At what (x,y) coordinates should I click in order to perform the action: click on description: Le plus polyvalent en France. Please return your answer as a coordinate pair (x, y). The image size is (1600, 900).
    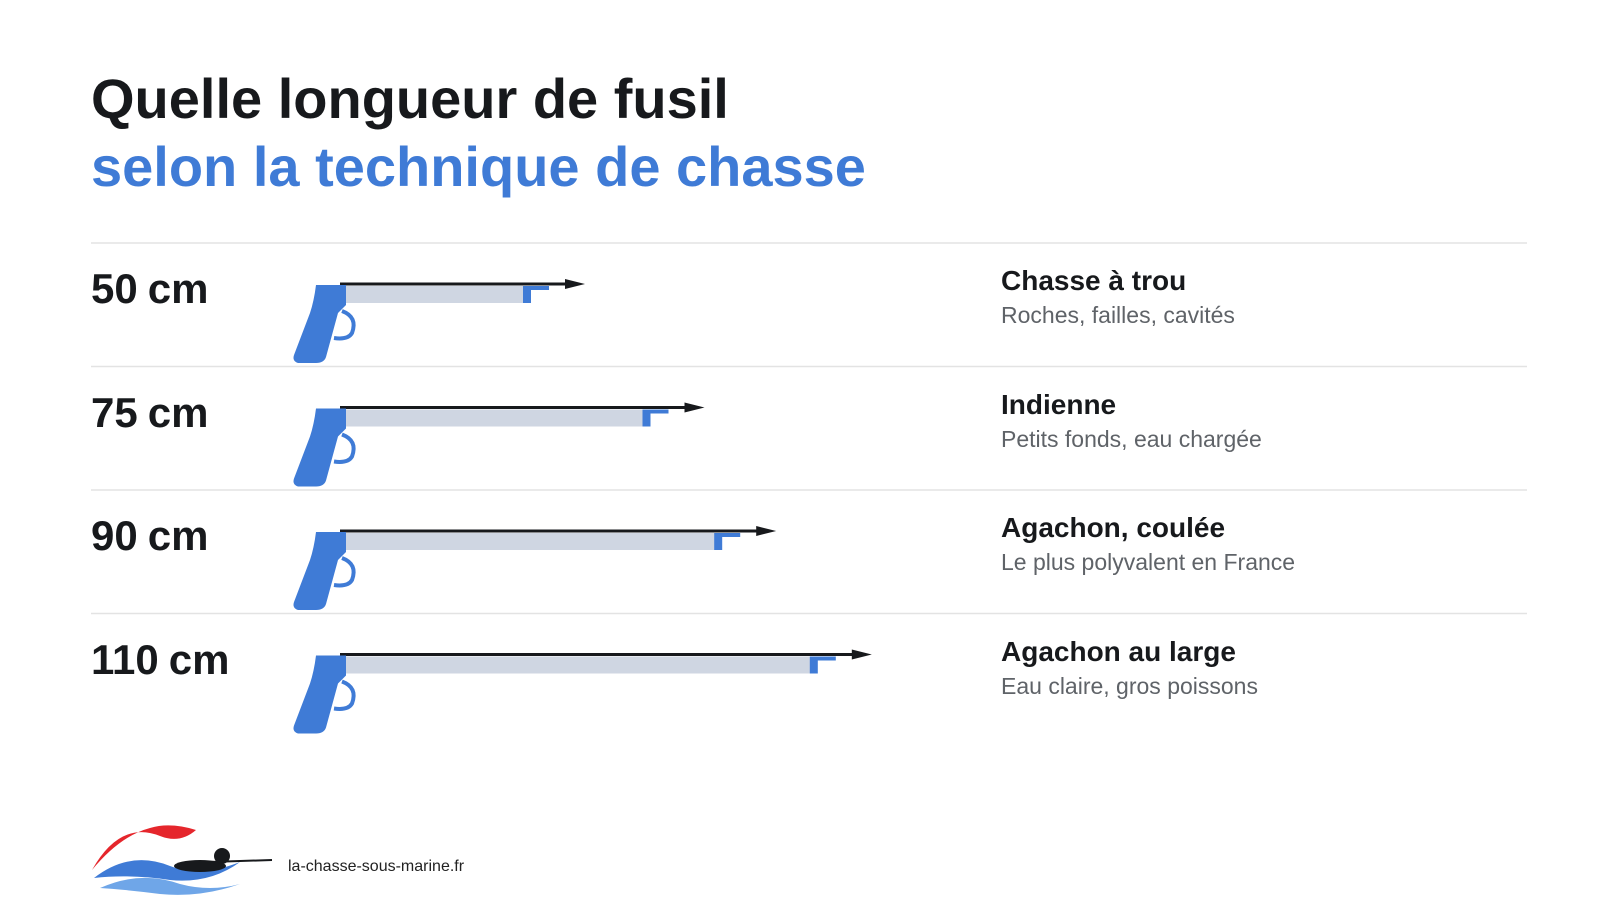
    Looking at the image, I should click on (1148, 562).